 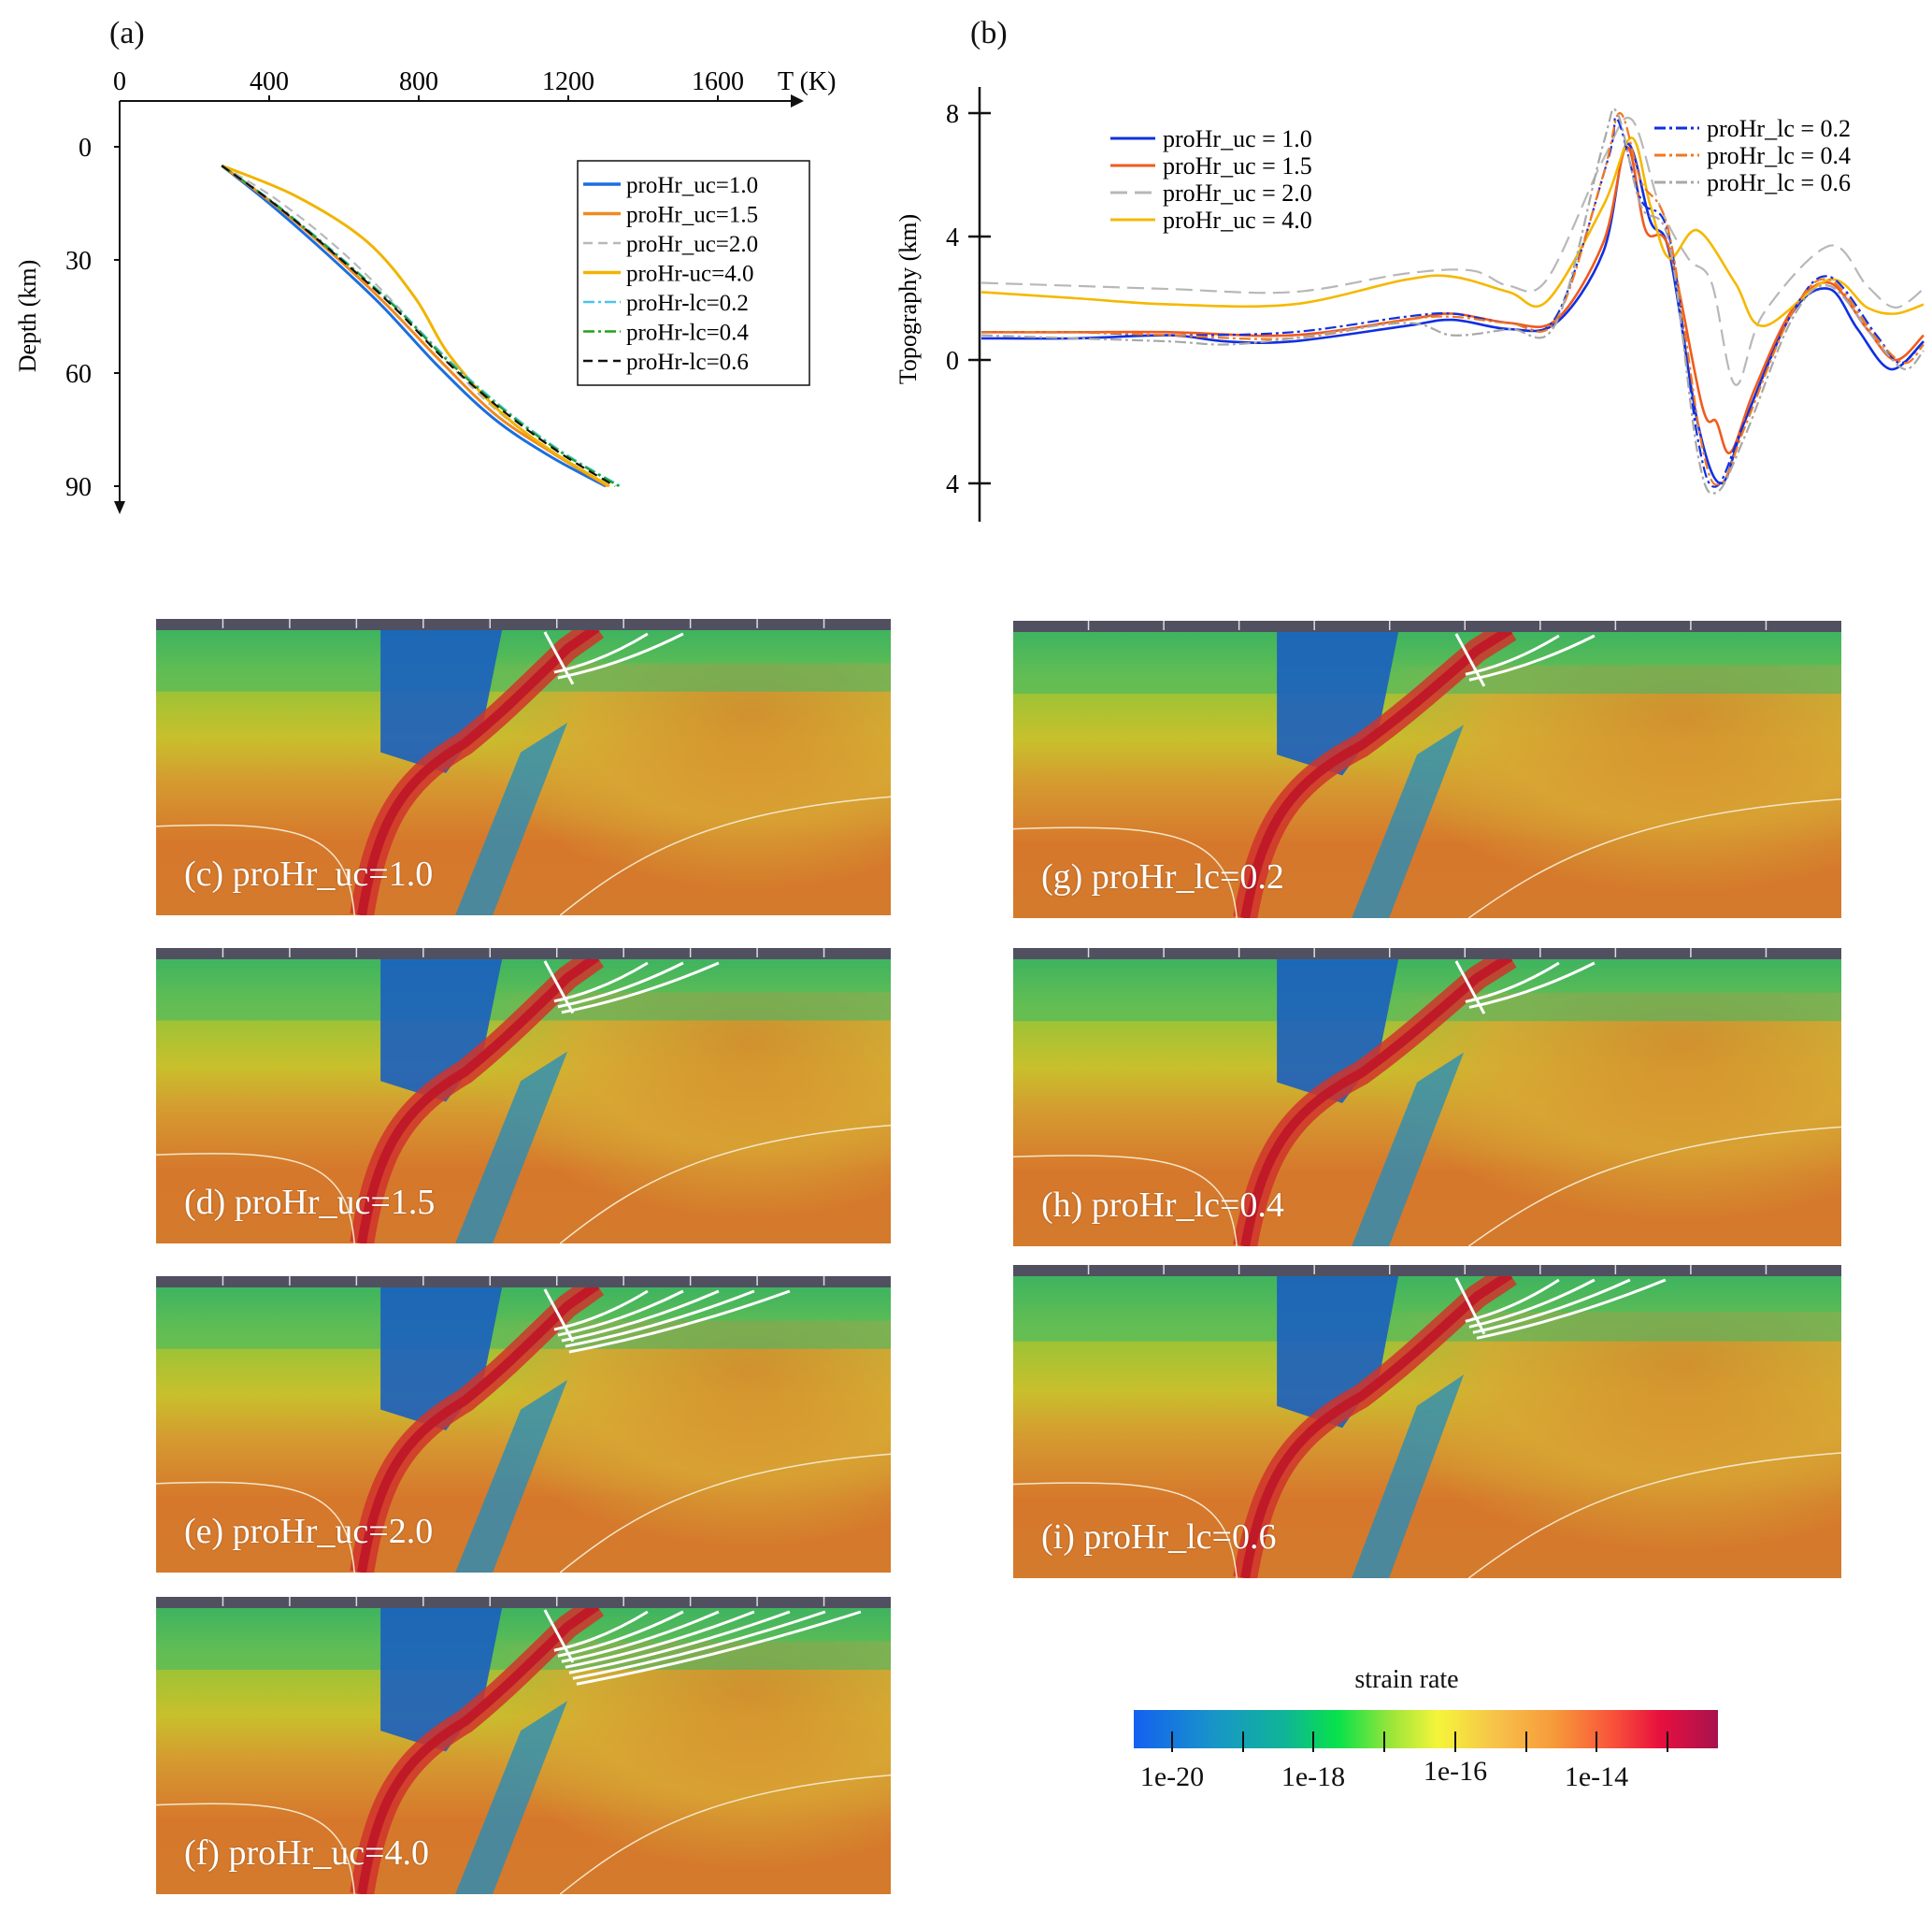 What do you see at coordinates (952, 484) in the screenshot?
I see `y-tick-label: 4` at bounding box center [952, 484].